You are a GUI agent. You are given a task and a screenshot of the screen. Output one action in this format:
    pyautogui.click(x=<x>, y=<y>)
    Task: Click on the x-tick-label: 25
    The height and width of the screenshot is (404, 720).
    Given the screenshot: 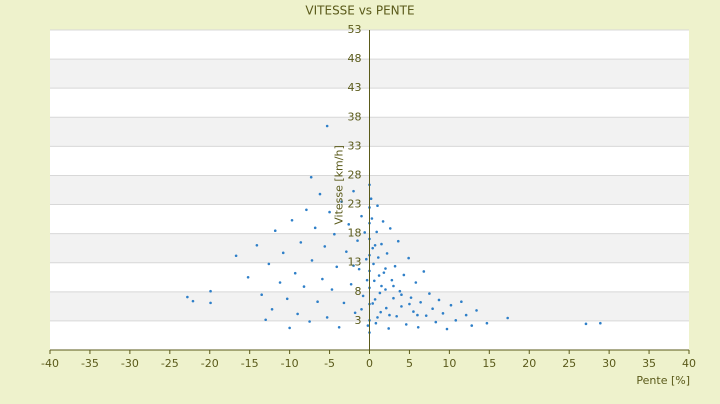 What is the action you would take?
    pyautogui.click(x=569, y=363)
    